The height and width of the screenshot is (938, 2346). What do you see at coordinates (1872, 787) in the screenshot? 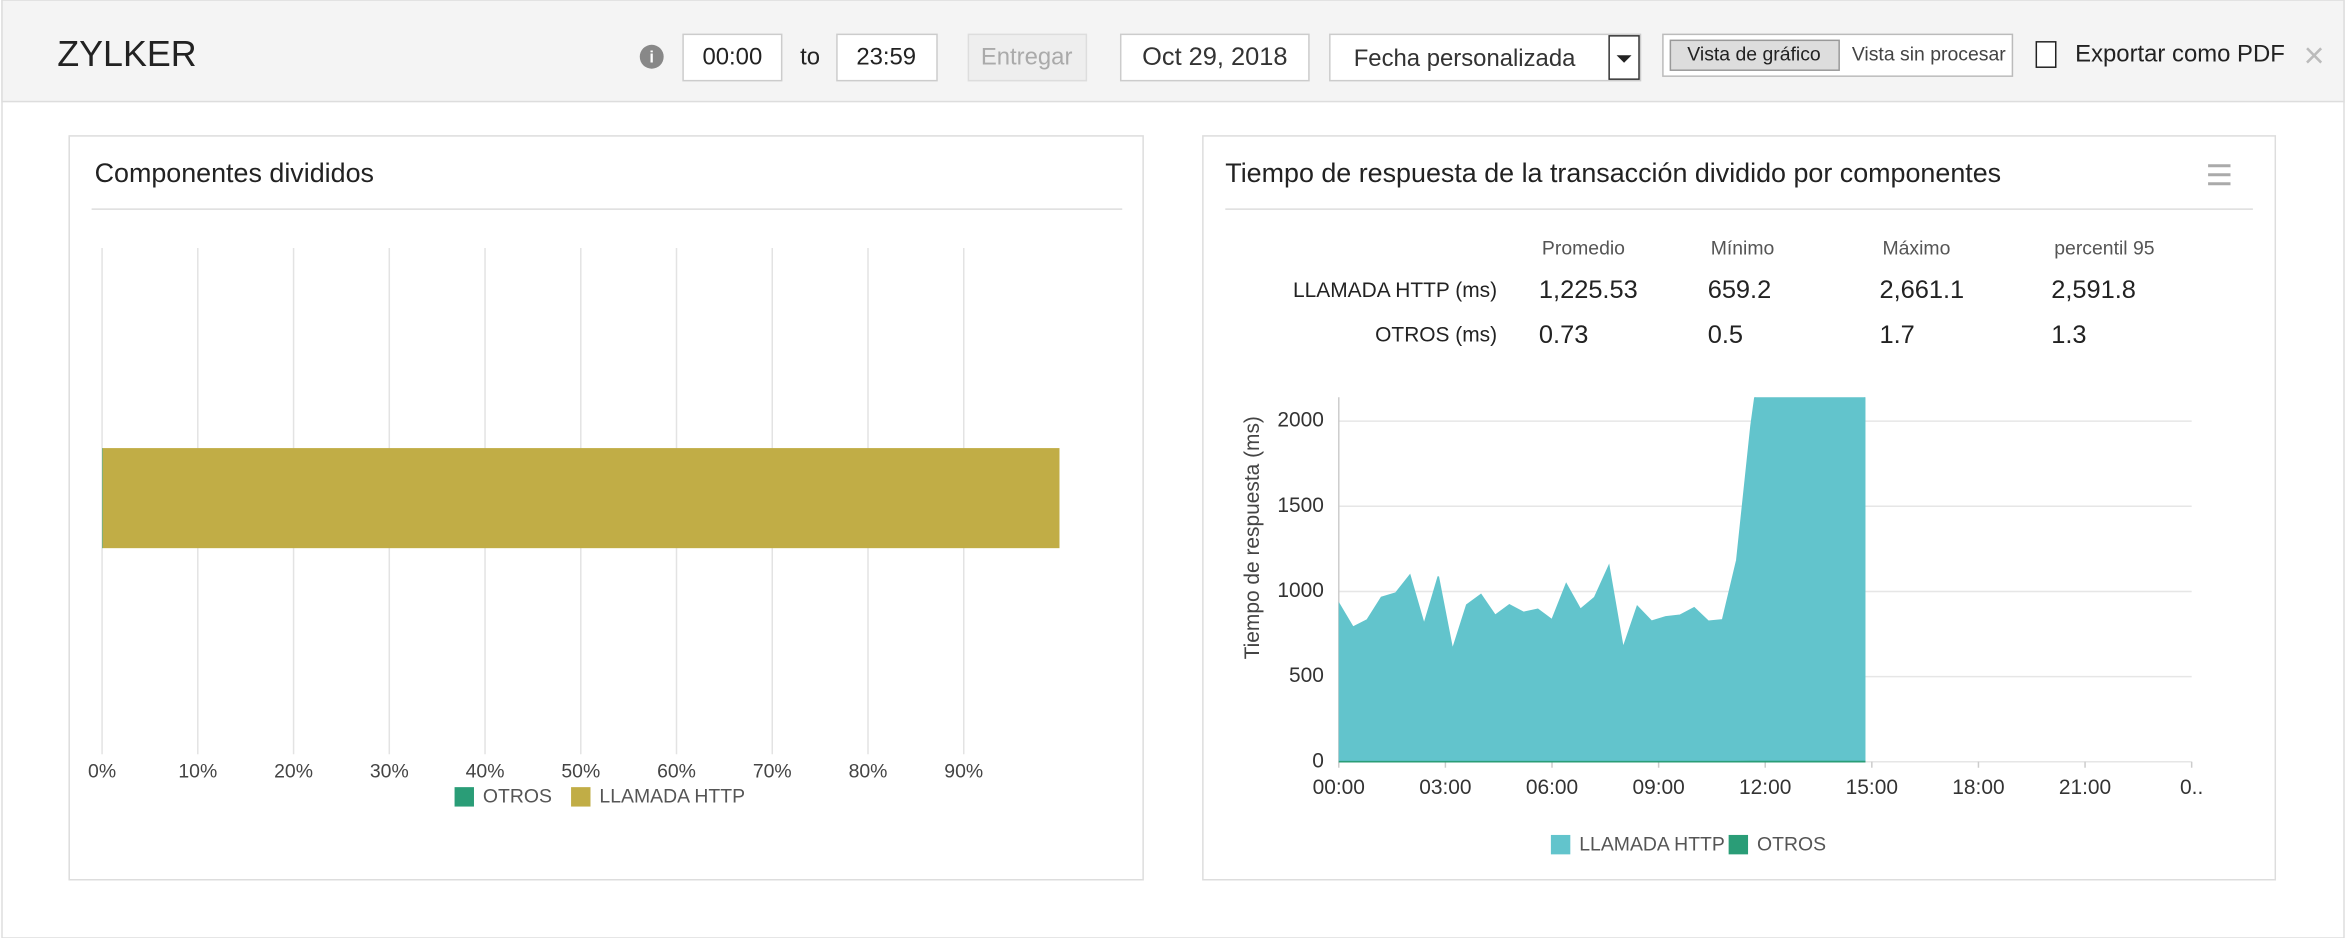
I see `x-tick-label: 15:00` at bounding box center [1872, 787].